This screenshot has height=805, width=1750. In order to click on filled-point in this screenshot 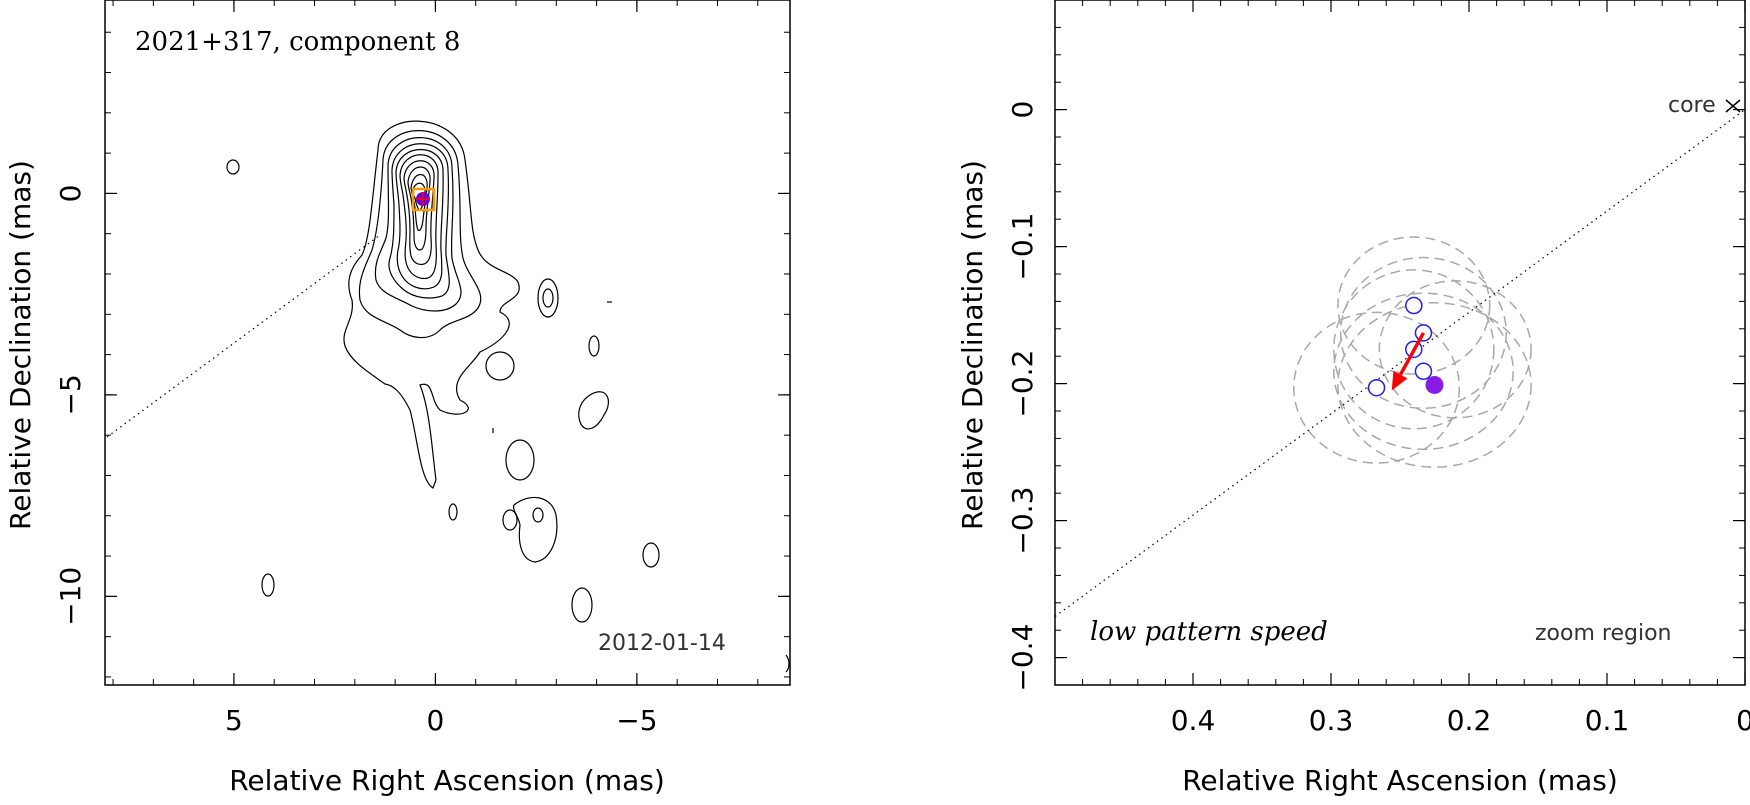, I will do `click(1434, 384)`.